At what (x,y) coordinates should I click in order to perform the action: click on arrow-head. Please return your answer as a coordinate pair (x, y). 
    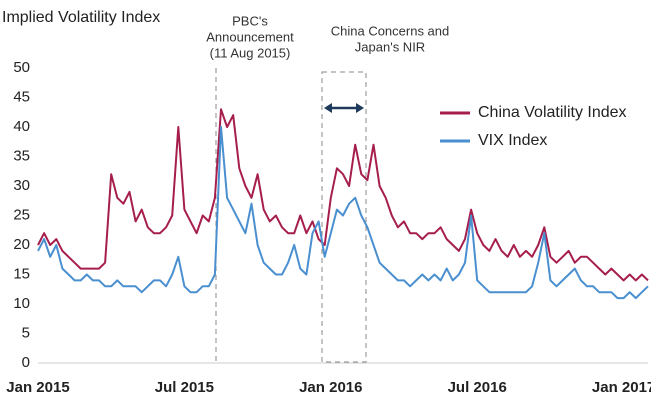
    Looking at the image, I should click on (344, 108).